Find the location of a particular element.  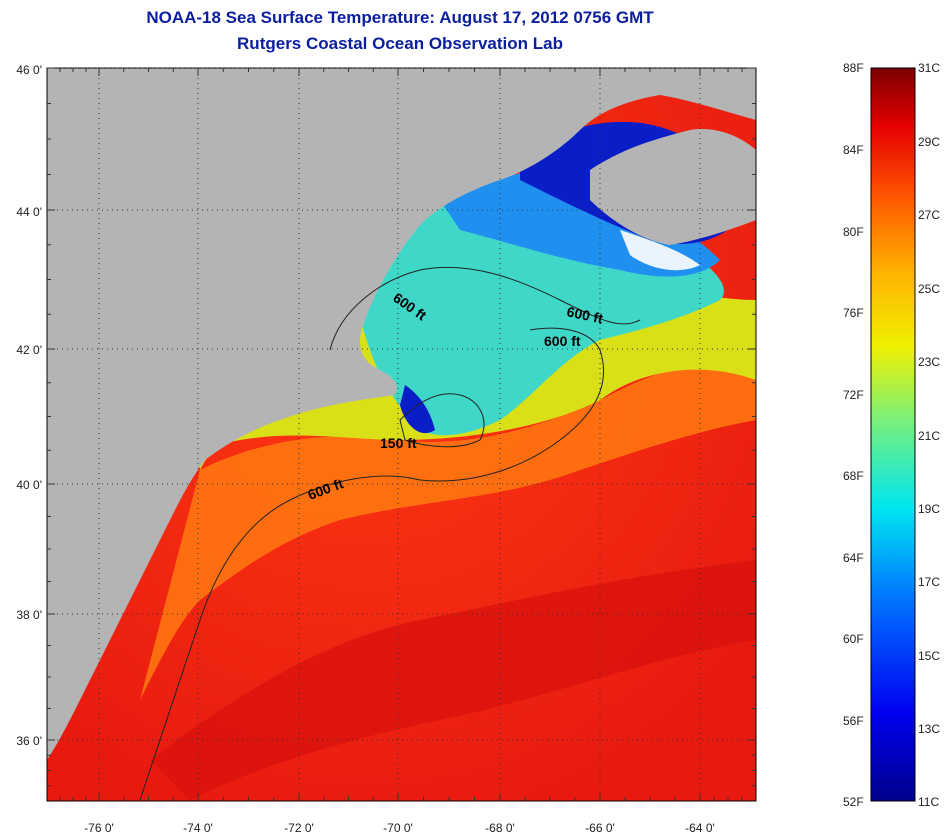

colorbar-c-label: 19C is located at coordinates (929, 509).